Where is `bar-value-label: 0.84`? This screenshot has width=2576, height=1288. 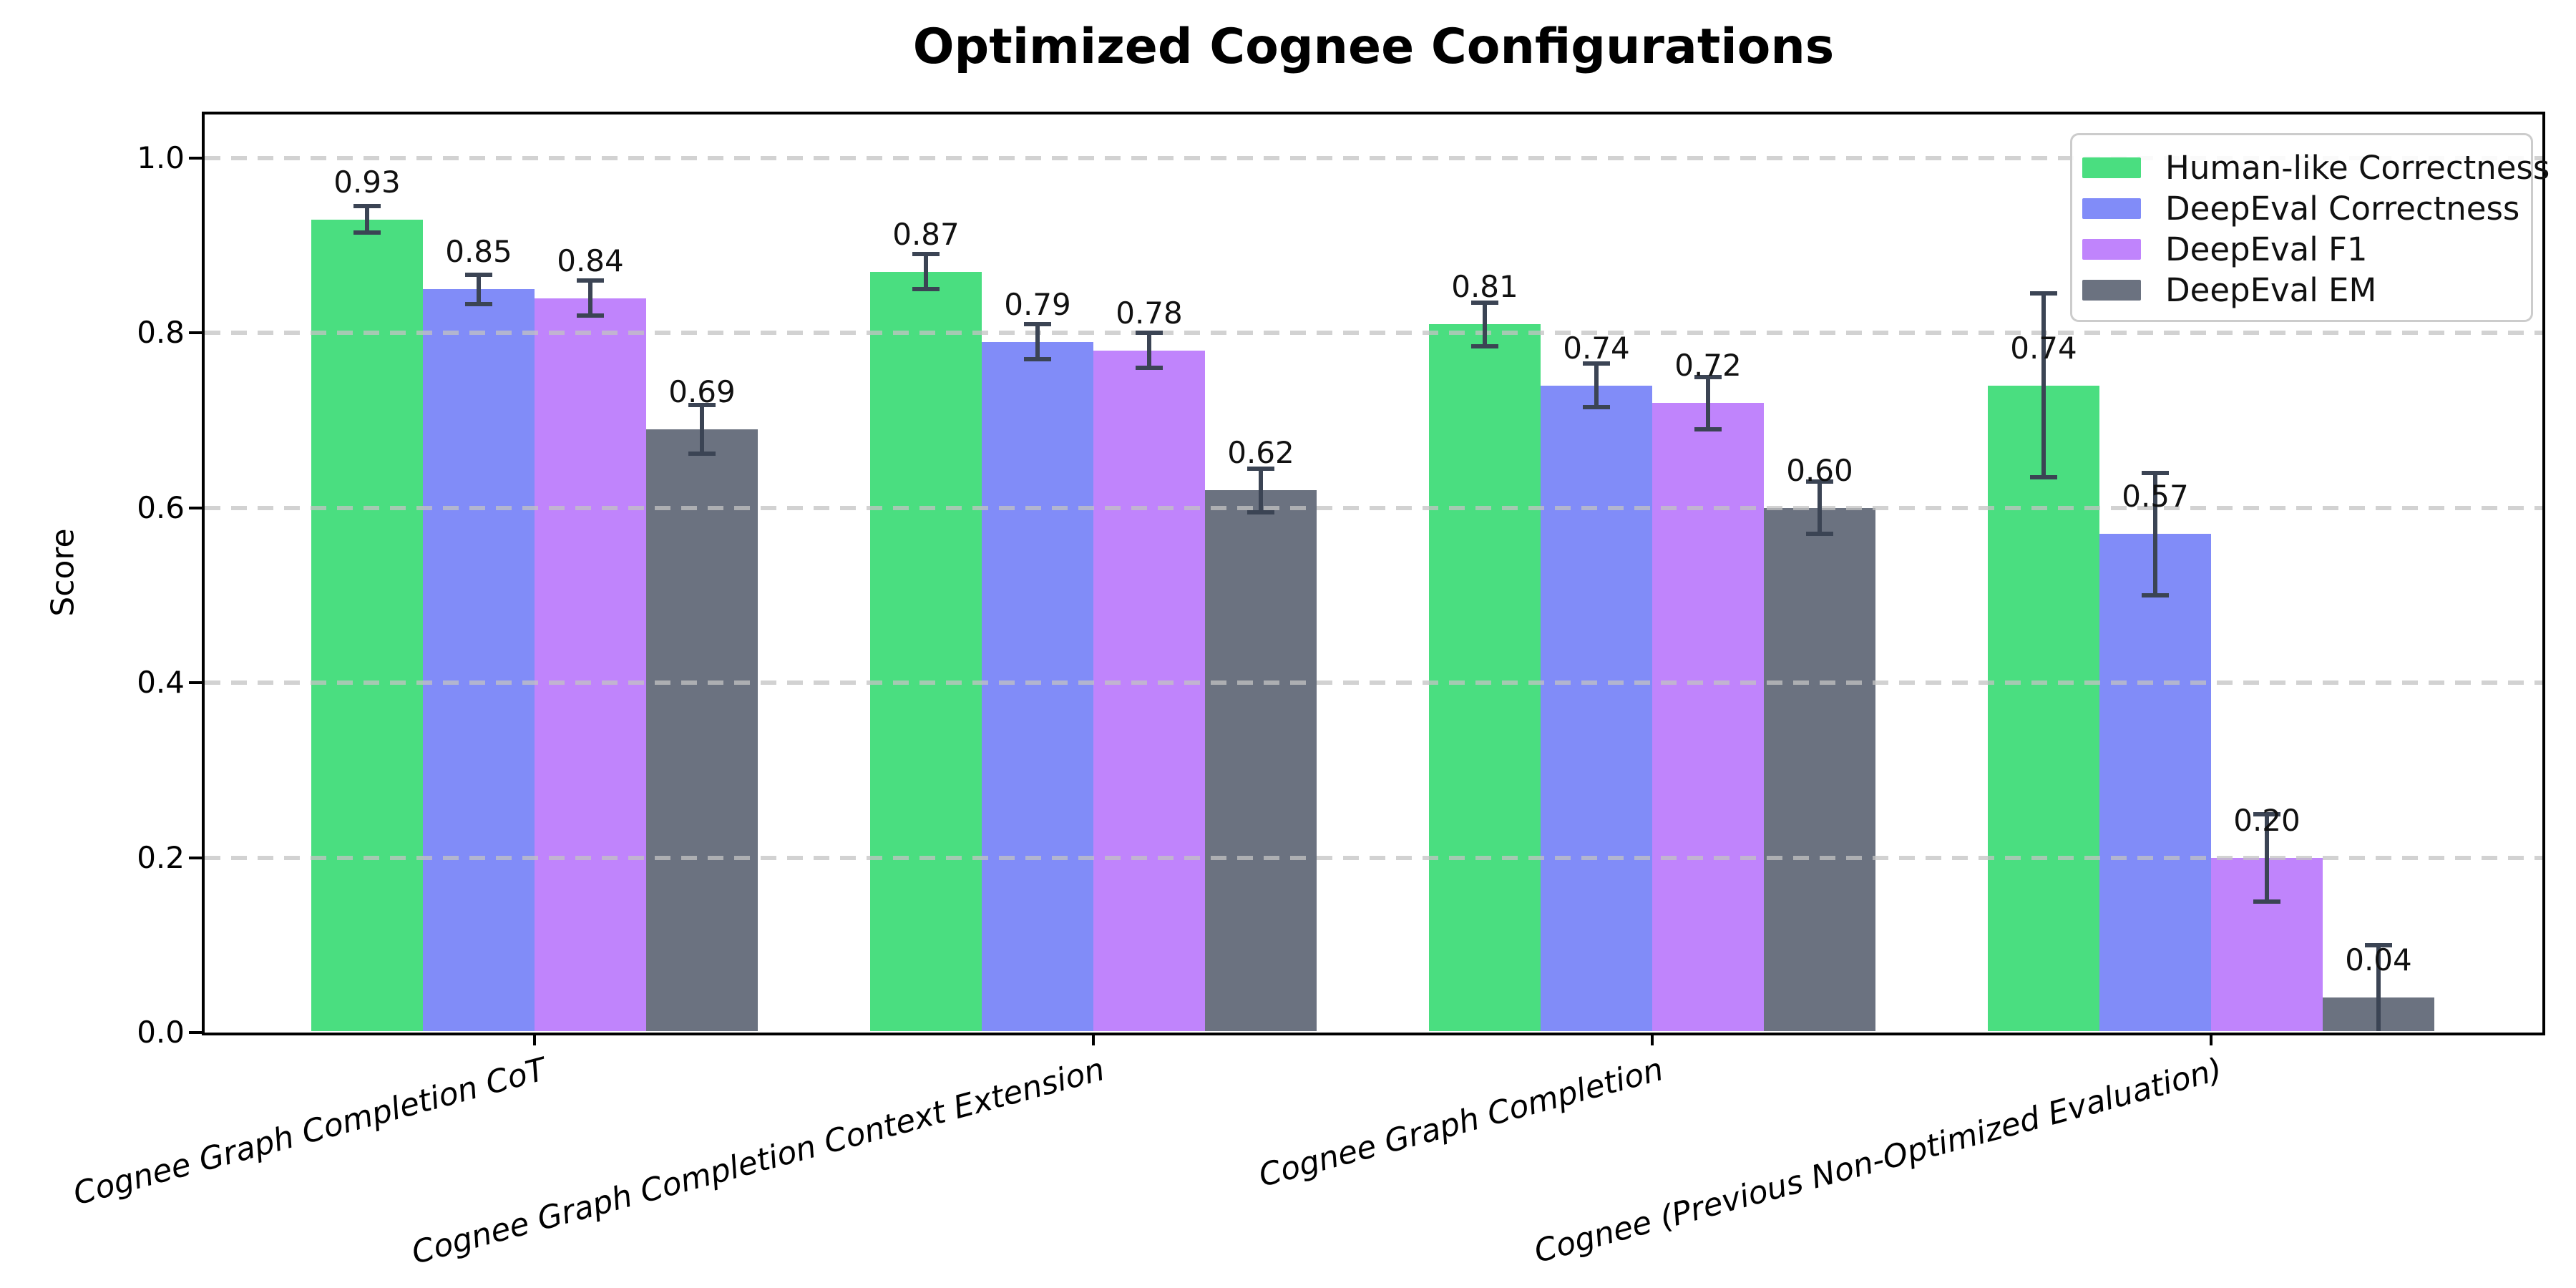 bar-value-label: 0.84 is located at coordinates (590, 260).